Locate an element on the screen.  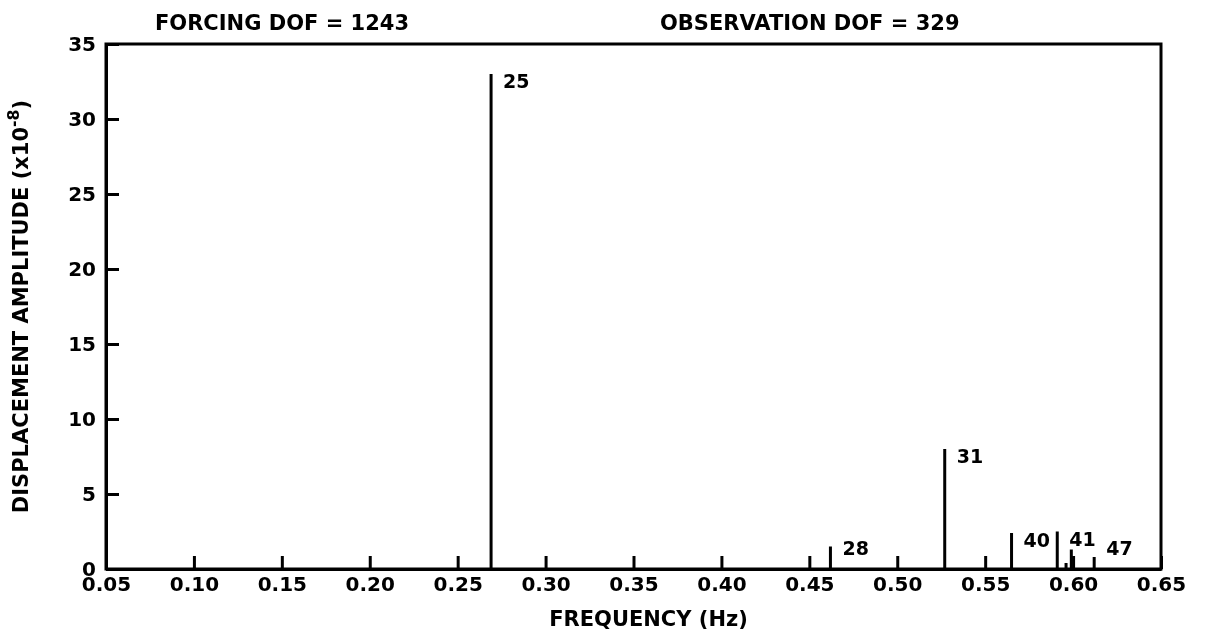
x-tick-label: 0.25 is located at coordinates (458, 584).